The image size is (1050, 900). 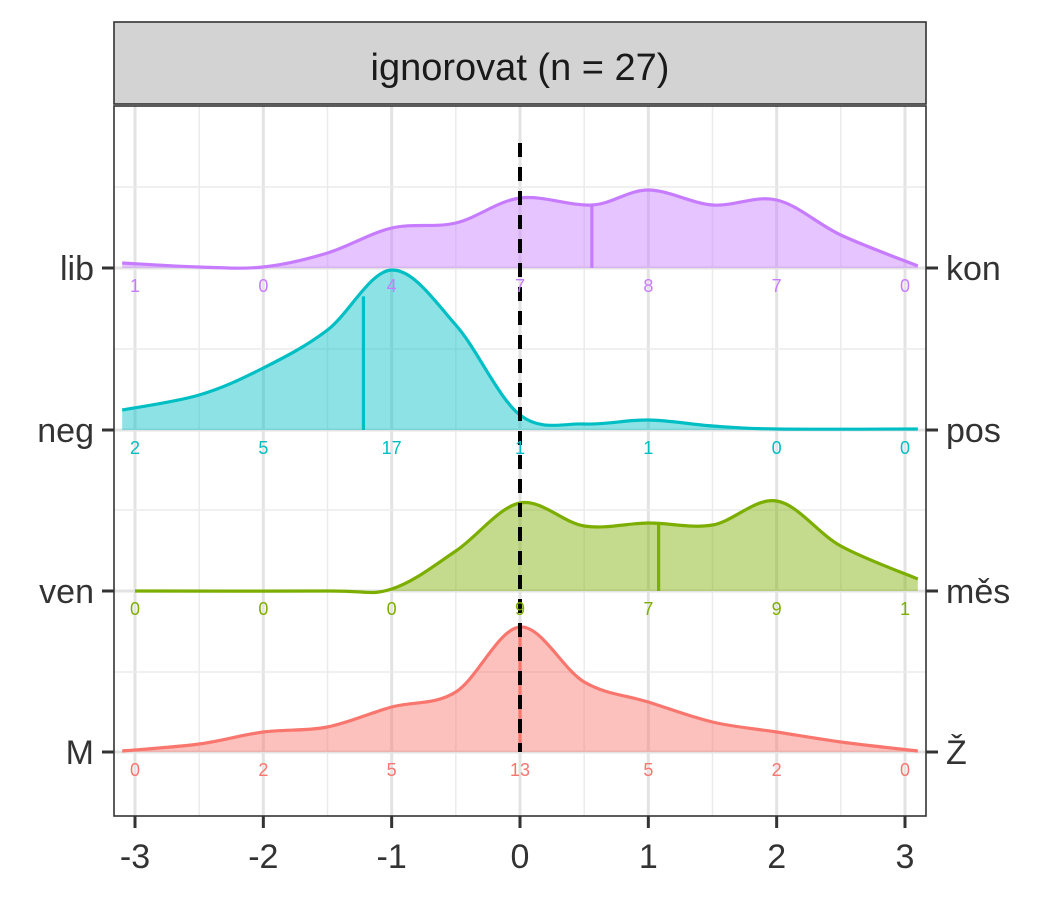 I want to click on facet-strip-background, so click(x=520, y=63).